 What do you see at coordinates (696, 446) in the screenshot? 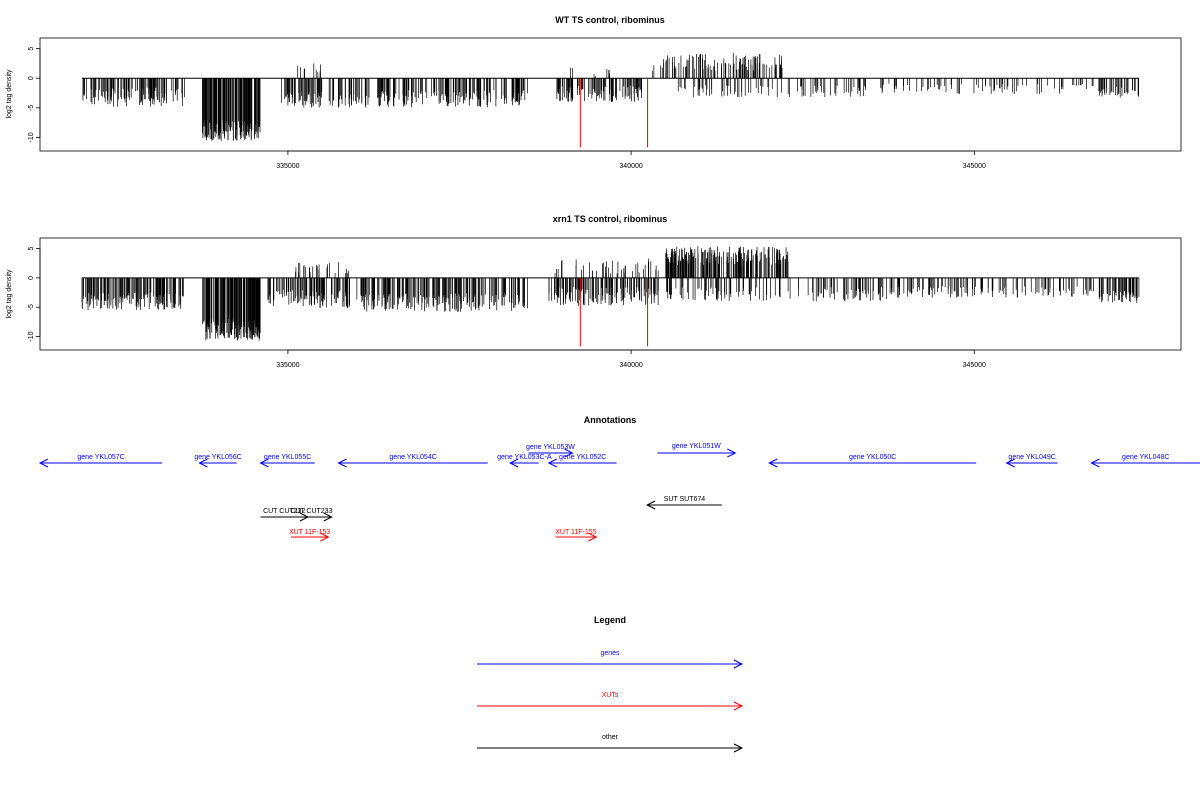
I see `annotation-label: gene YKL051W` at bounding box center [696, 446].